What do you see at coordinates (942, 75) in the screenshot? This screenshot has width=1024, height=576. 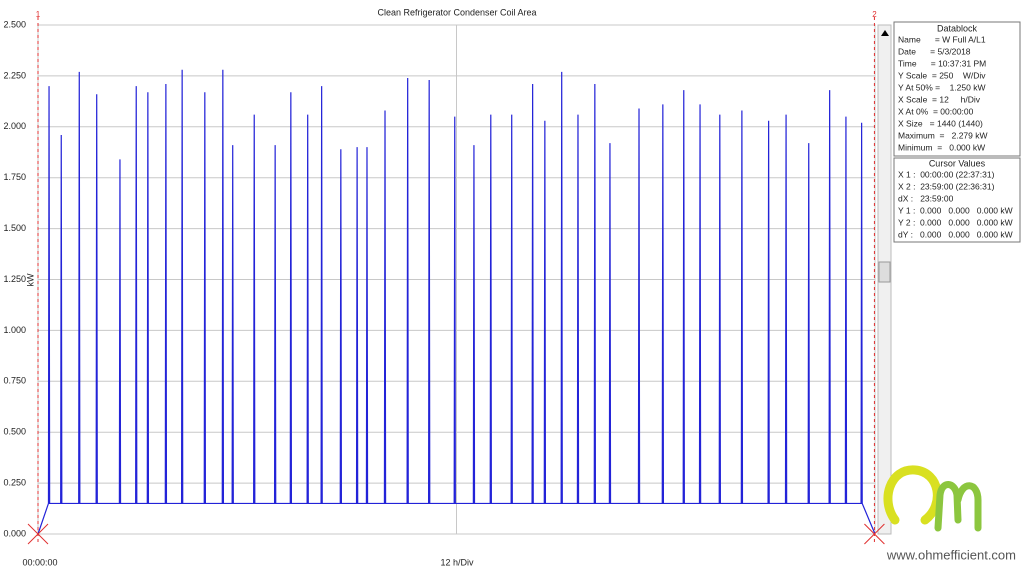 I see `datablock-row: Y Scale = 250 W/Div` at bounding box center [942, 75].